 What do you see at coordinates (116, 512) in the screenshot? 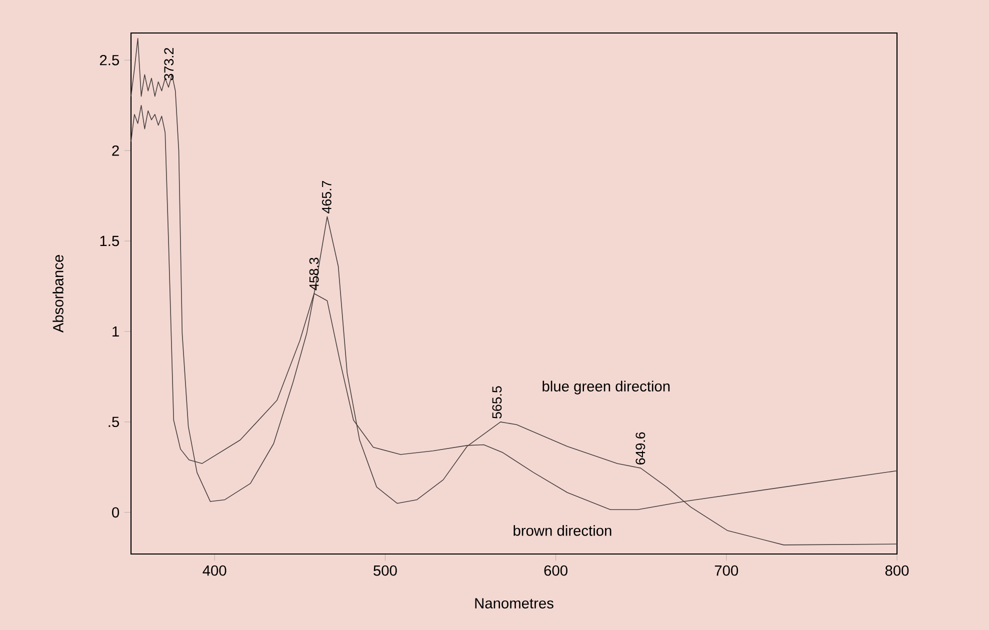
I see `y-tick-label: 0` at bounding box center [116, 512].